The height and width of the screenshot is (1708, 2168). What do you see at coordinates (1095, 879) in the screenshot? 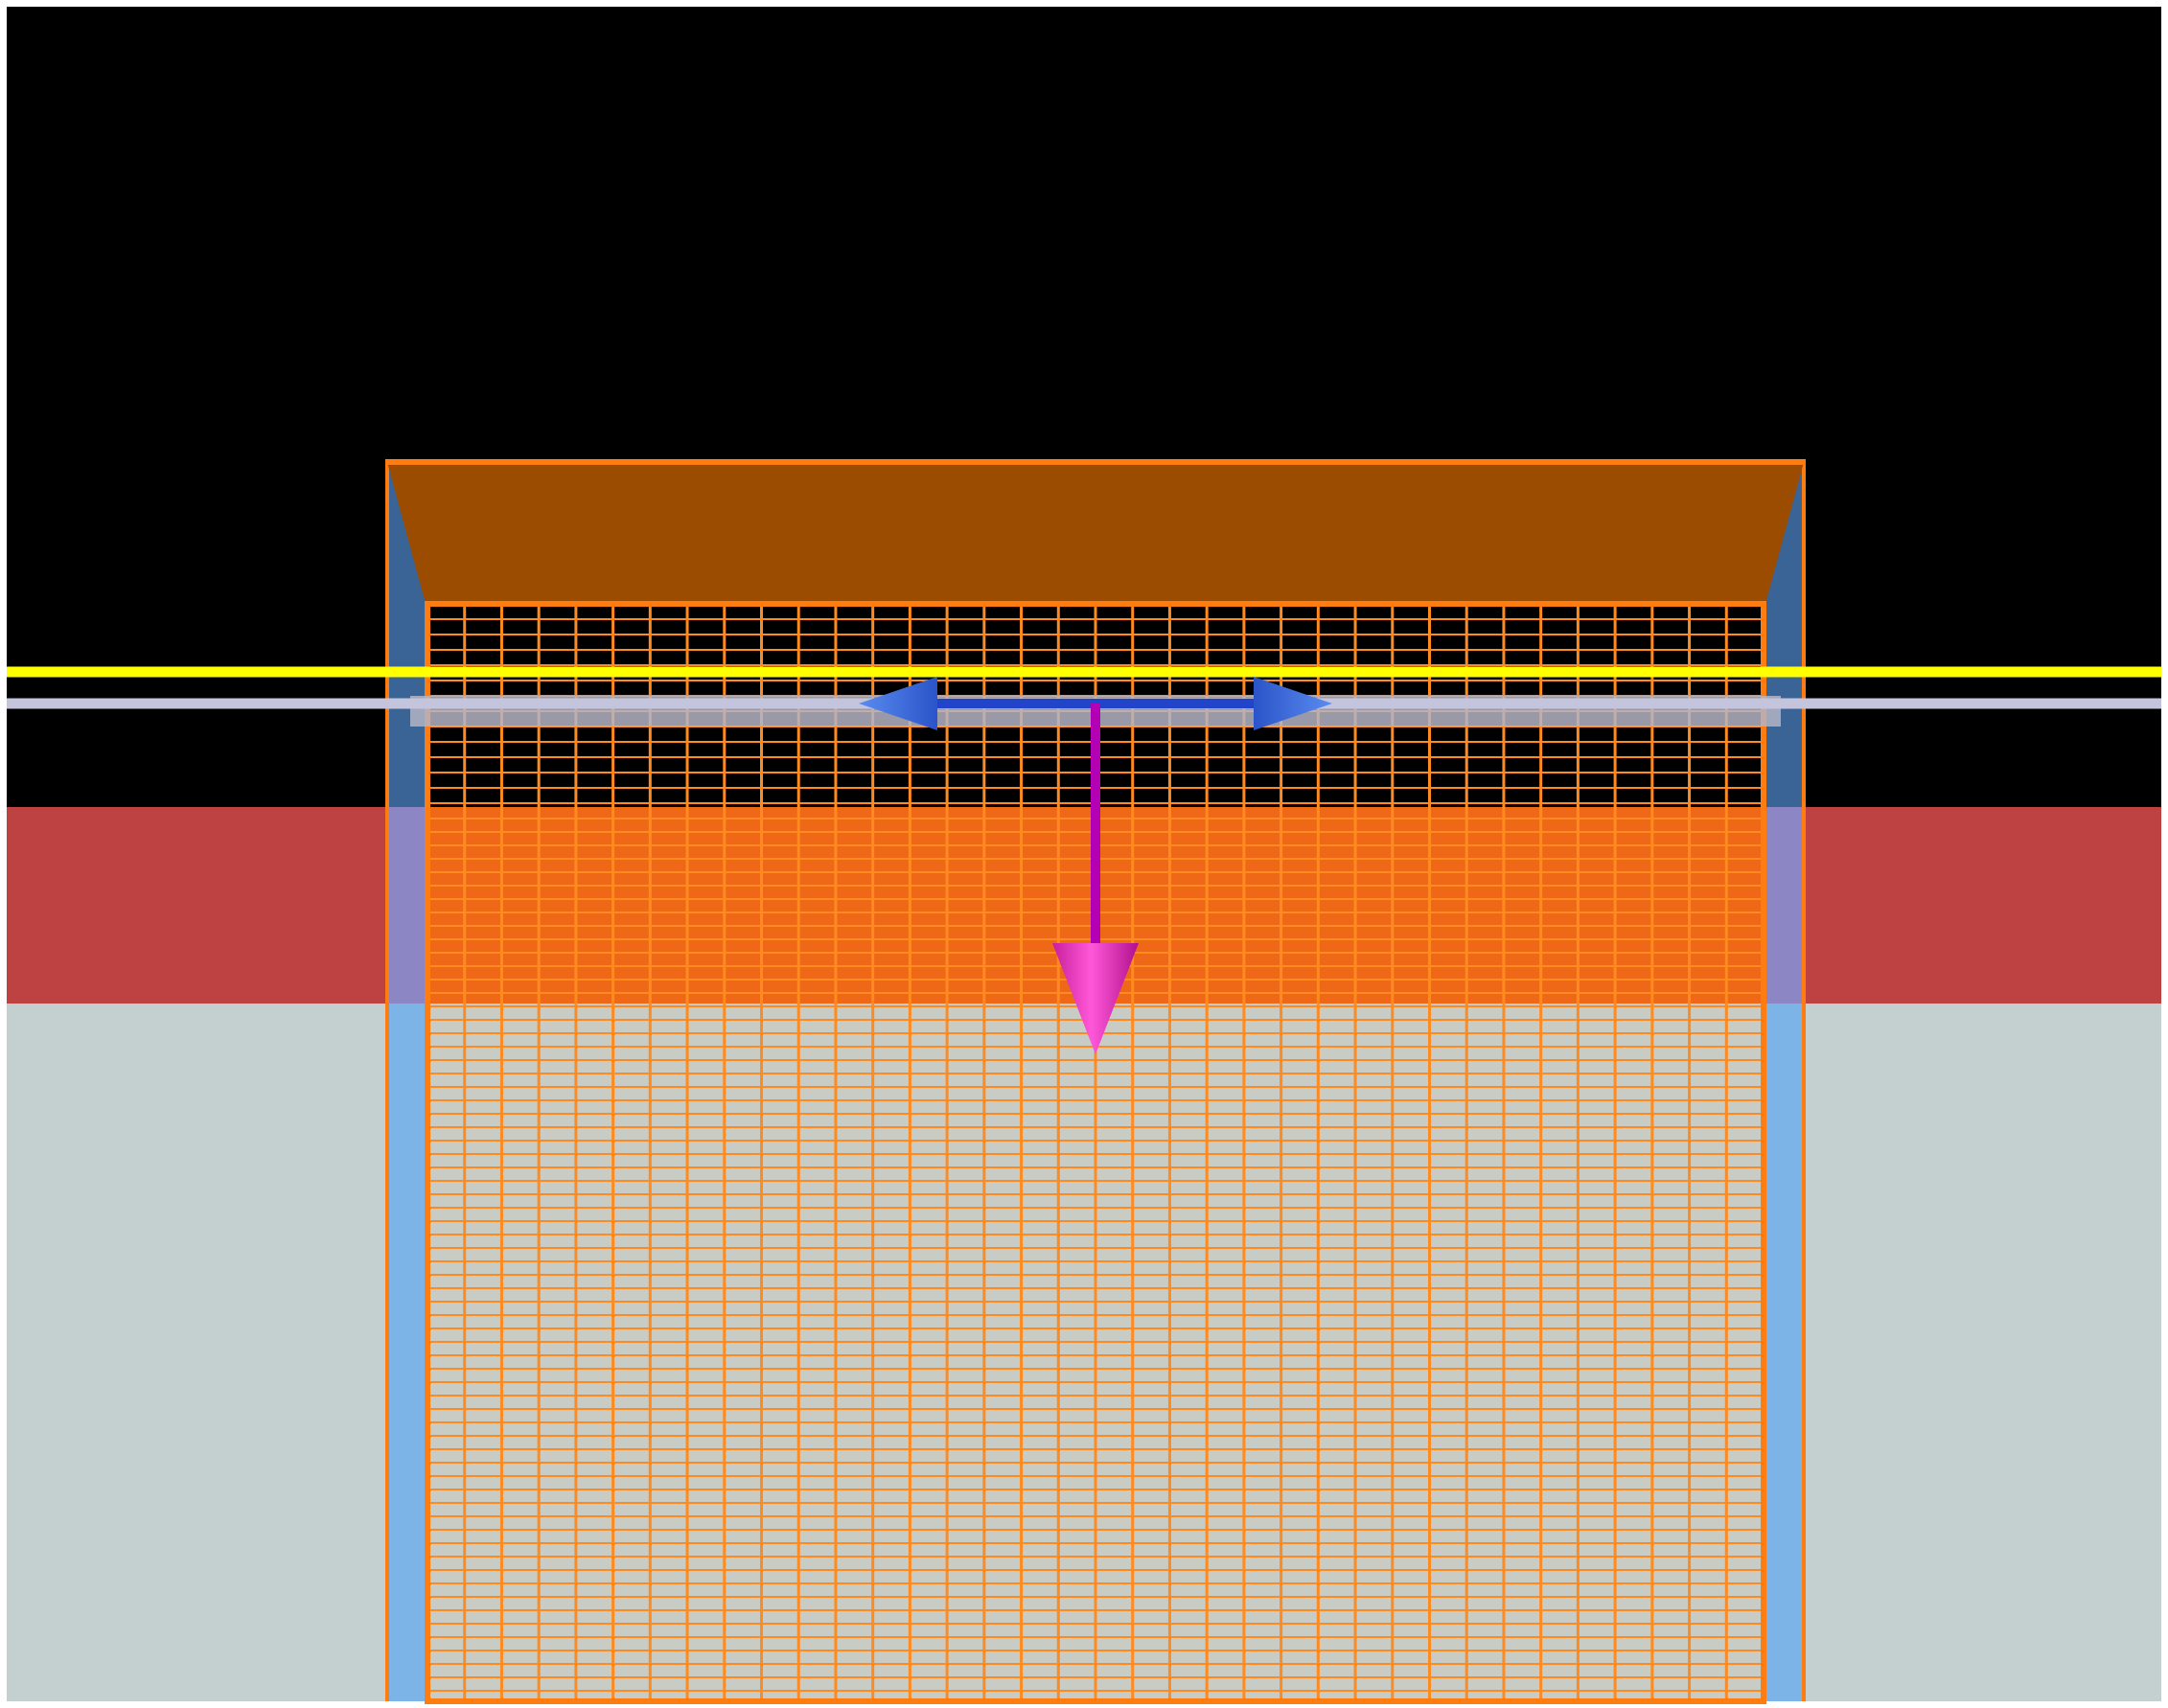
I see `down-arrow-icon` at bounding box center [1095, 879].